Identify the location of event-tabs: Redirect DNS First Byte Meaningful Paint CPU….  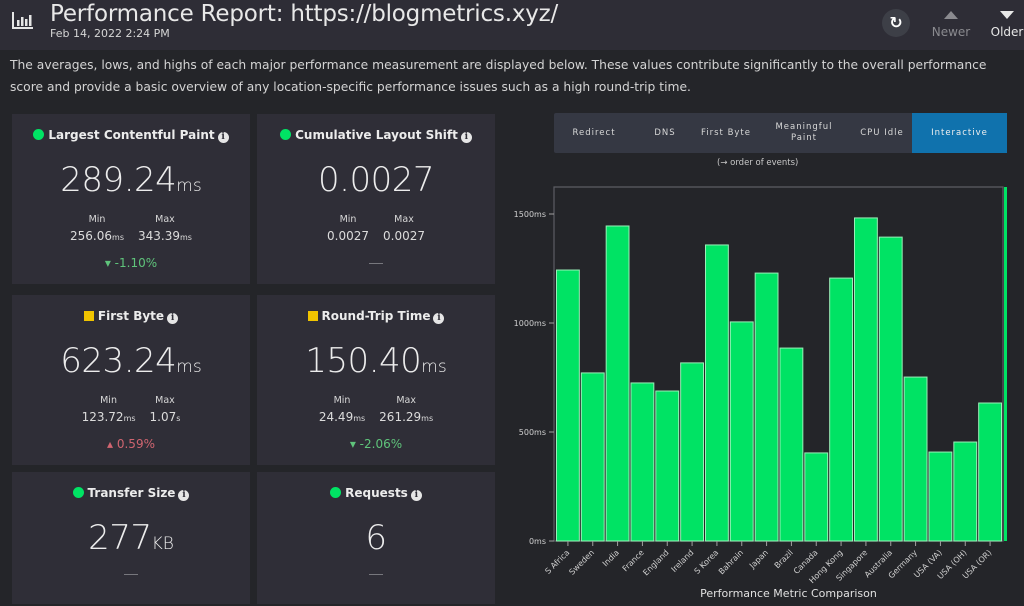
(780, 133).